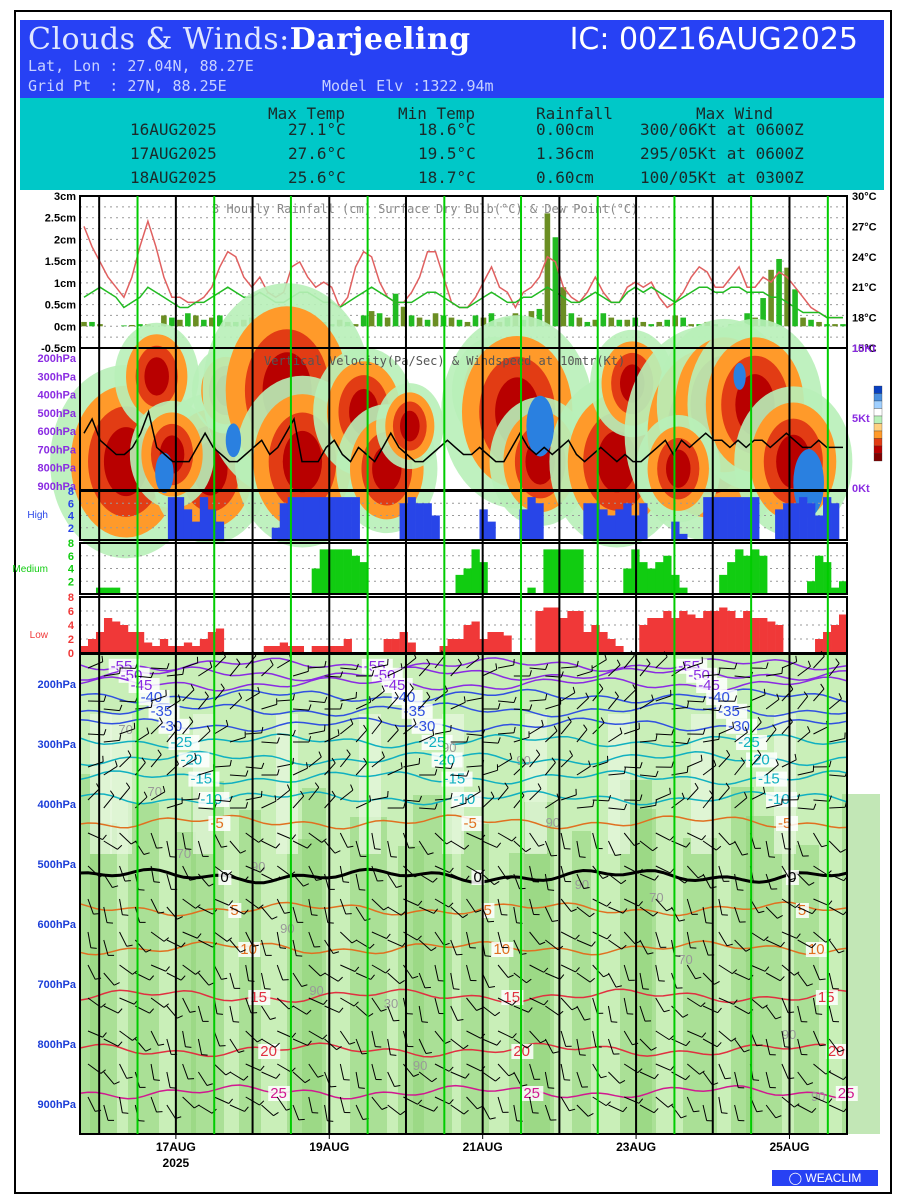 The image size is (900, 1200). I want to click on row-rain: 0.00cm, so click(565, 129).